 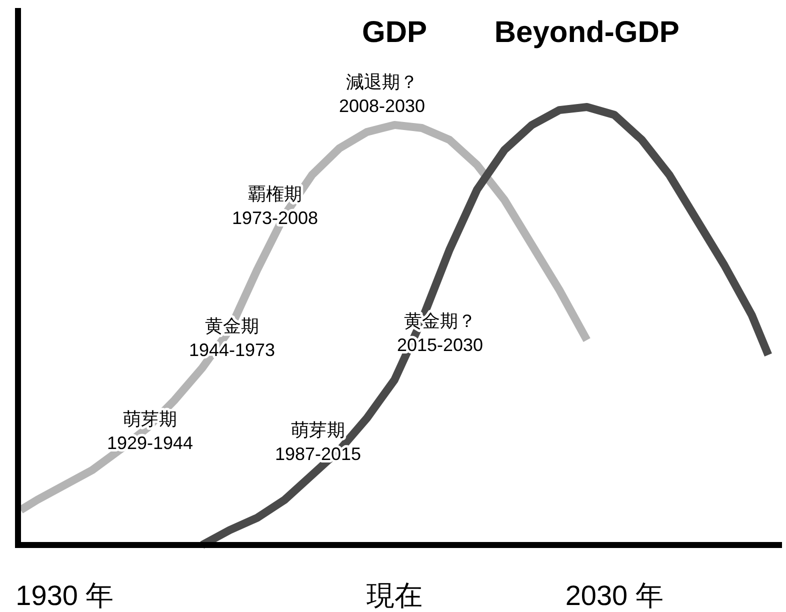 I want to click on text: GDP, so click(x=395, y=32).